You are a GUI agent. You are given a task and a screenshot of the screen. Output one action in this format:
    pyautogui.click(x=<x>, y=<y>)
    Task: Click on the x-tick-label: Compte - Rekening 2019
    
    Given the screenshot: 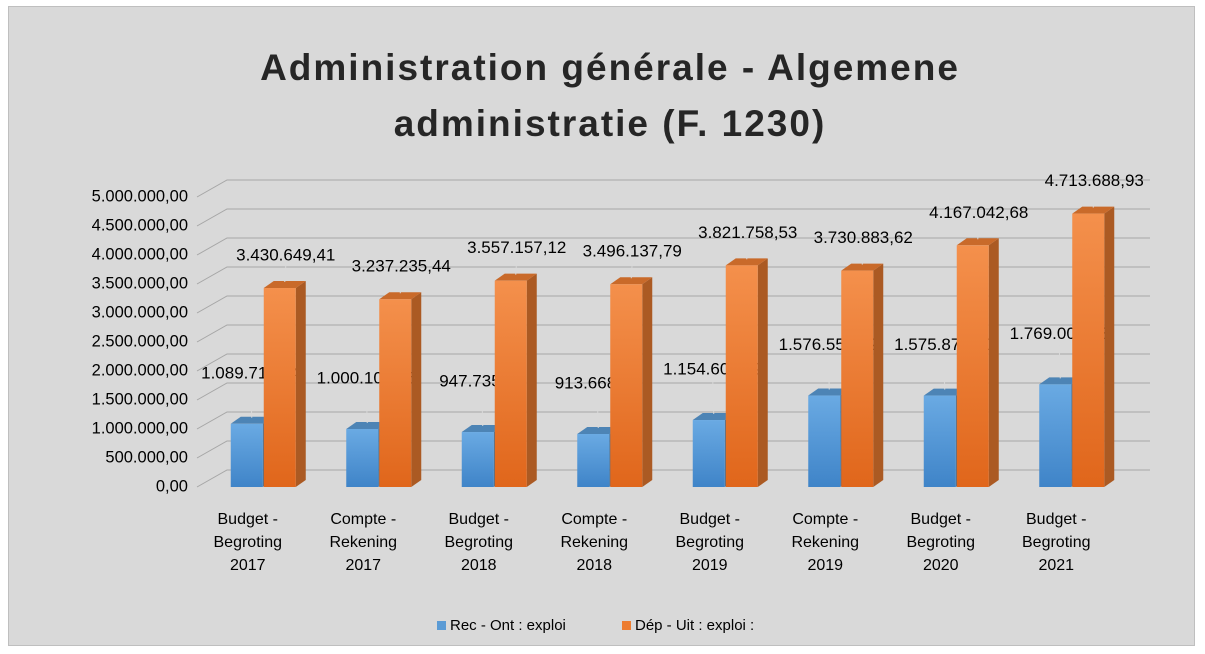 What is the action you would take?
    pyautogui.click(x=825, y=542)
    